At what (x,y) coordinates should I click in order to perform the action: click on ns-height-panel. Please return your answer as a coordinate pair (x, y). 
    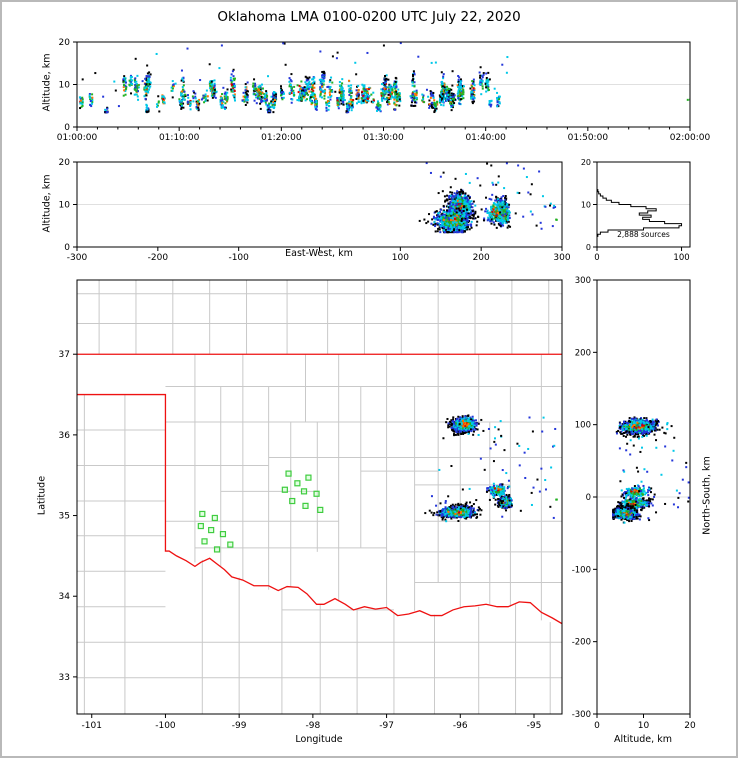
    Looking at the image, I should click on (643, 497).